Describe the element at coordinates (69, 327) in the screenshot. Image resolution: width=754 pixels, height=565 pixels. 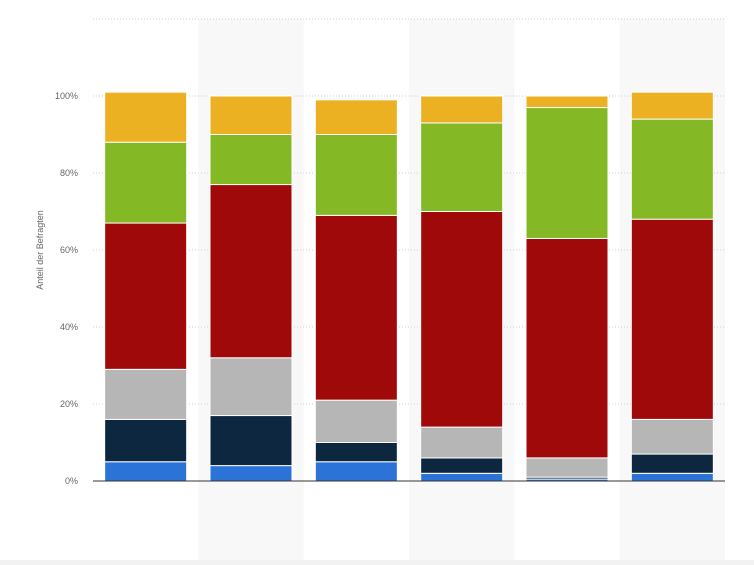
I see `y-tick-label: 40%` at that location.